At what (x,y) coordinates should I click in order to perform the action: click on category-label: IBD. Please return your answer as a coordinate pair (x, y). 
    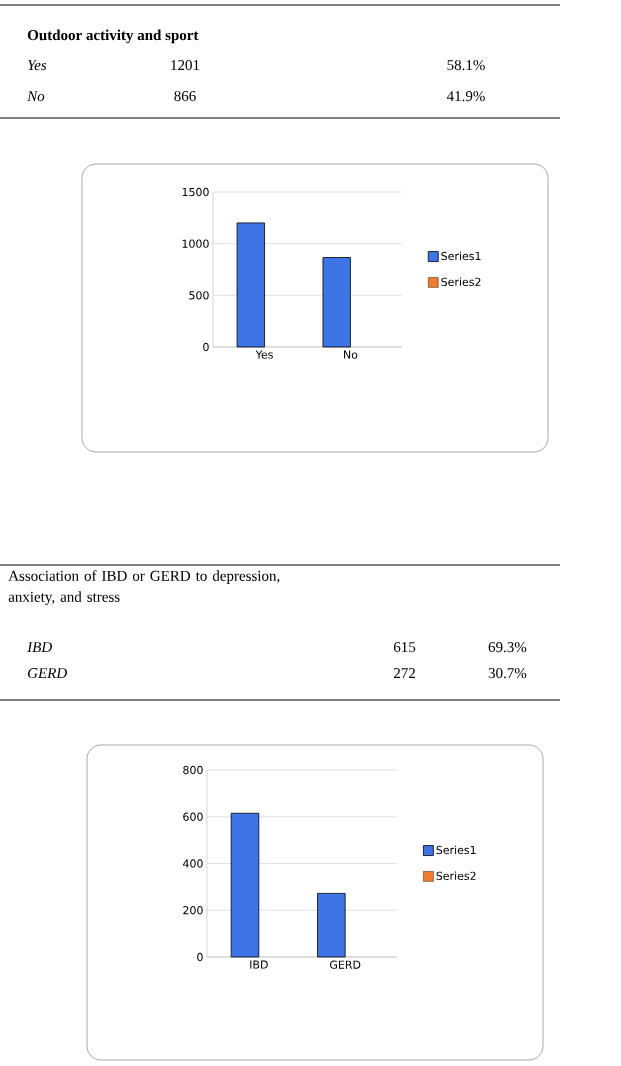
    Looking at the image, I should click on (39, 647).